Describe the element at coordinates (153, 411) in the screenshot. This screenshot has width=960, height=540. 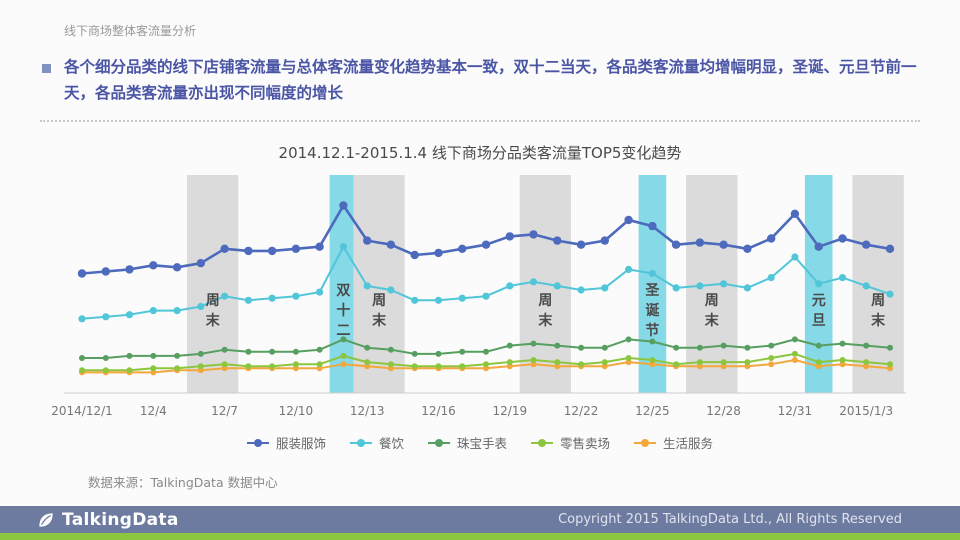
I see `x-tick-label: 12/4` at that location.